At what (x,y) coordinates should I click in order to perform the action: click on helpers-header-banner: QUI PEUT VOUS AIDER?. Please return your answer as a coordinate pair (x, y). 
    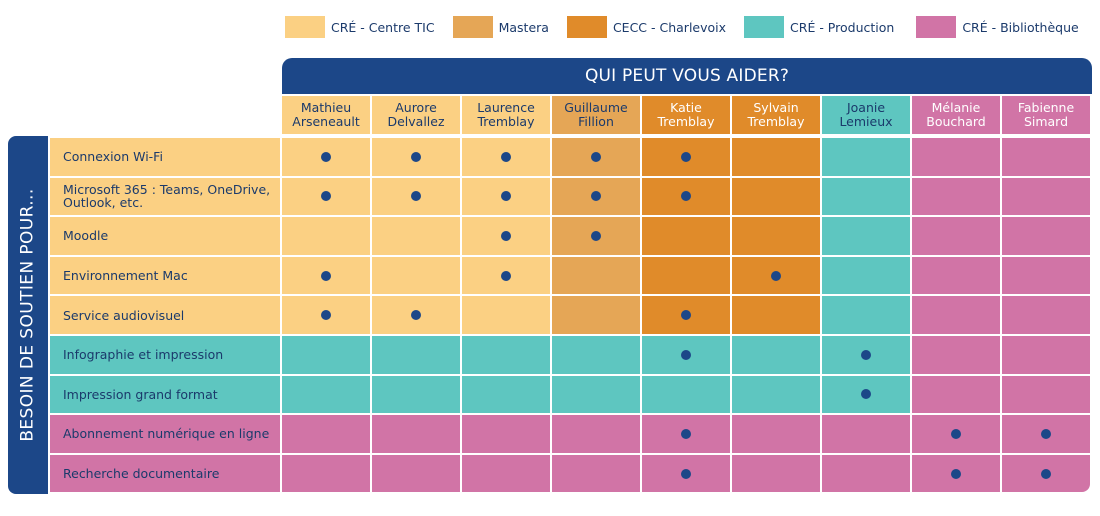
    Looking at the image, I should click on (687, 76).